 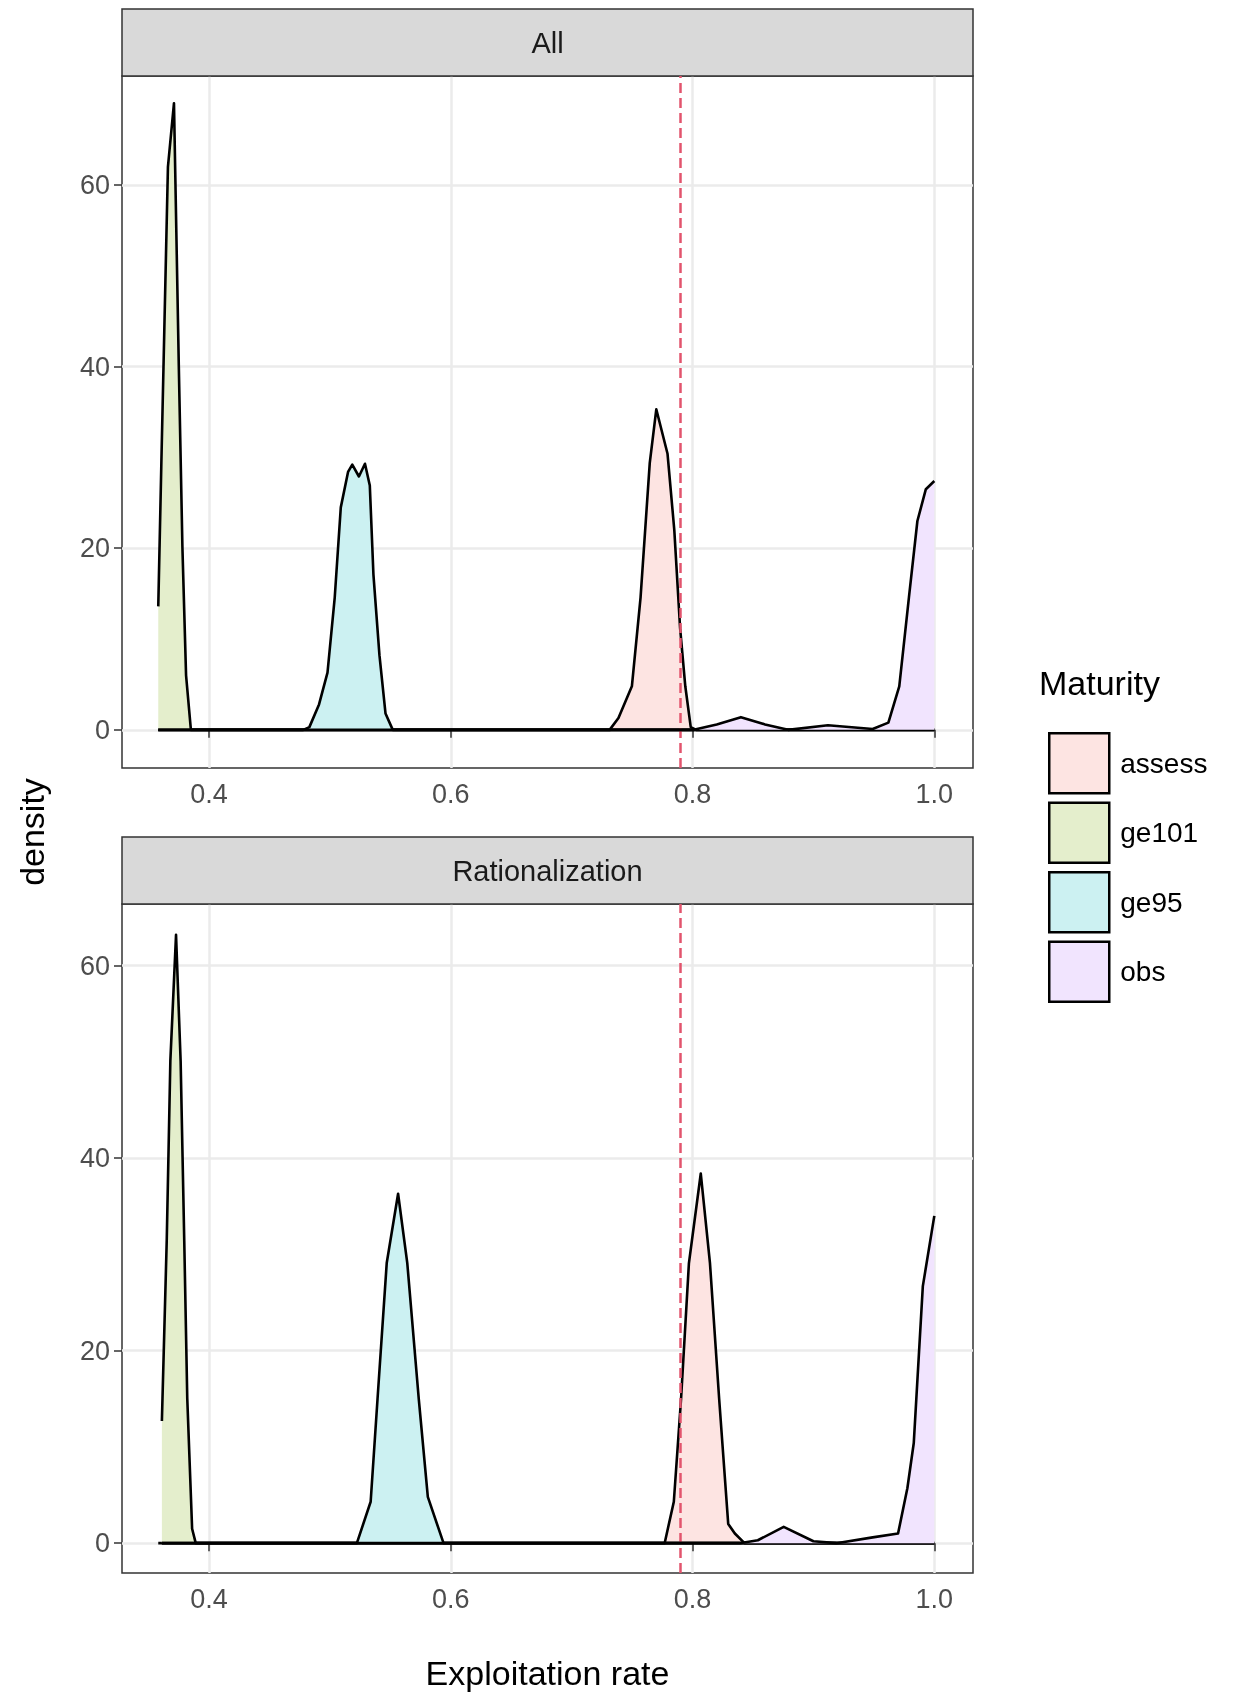 What do you see at coordinates (547, 870) in the screenshot?
I see `chart-title: Rationalization` at bounding box center [547, 870].